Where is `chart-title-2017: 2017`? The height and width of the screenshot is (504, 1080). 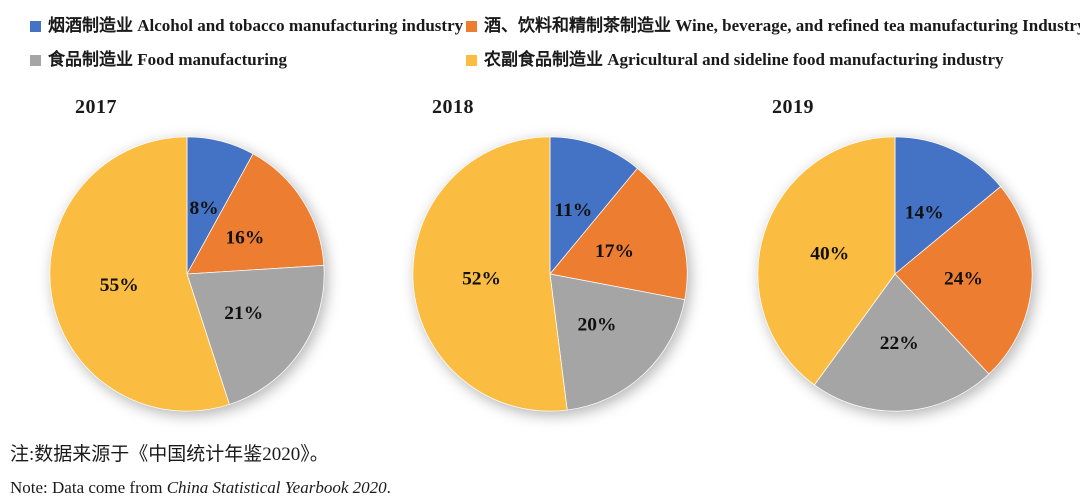 chart-title-2017: 2017 is located at coordinates (96, 107).